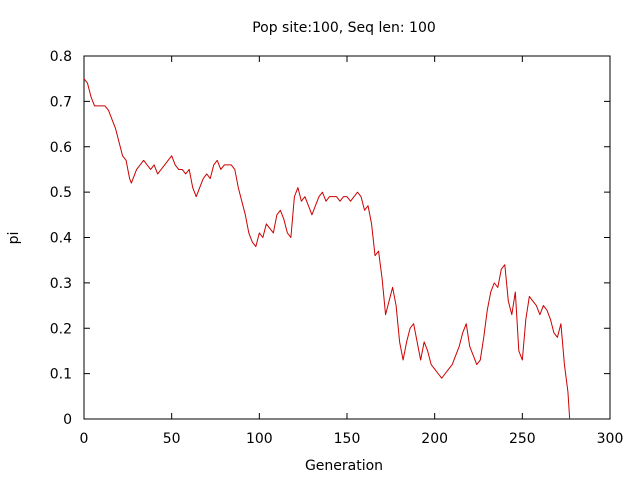  Describe the element at coordinates (61, 375) in the screenshot. I see `y-tick-label: 0.1` at that location.